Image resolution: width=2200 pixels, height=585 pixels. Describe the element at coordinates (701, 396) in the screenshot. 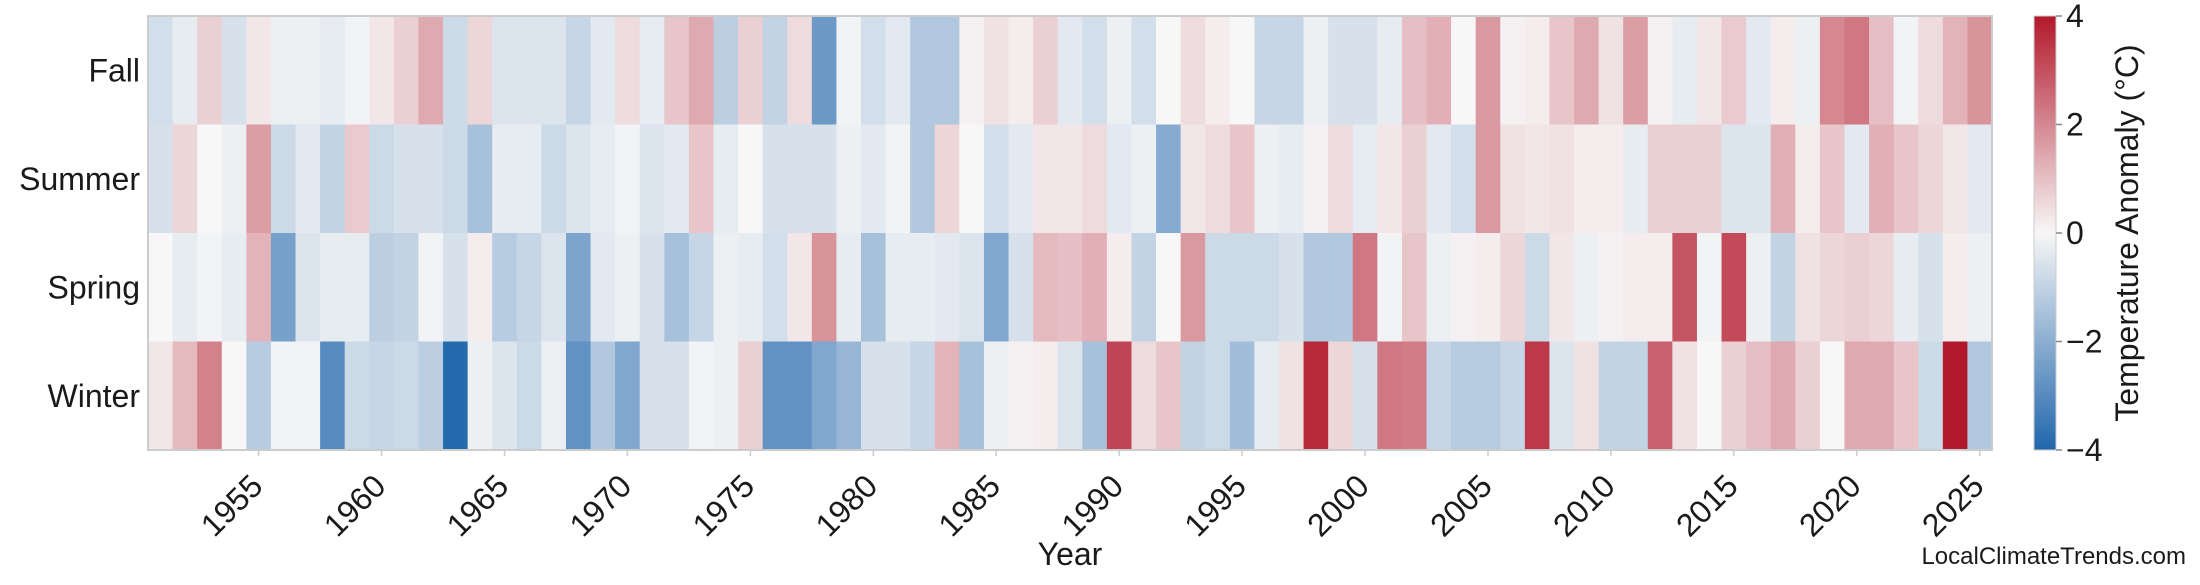

I see `heatmap-cell-winter-1973` at that location.